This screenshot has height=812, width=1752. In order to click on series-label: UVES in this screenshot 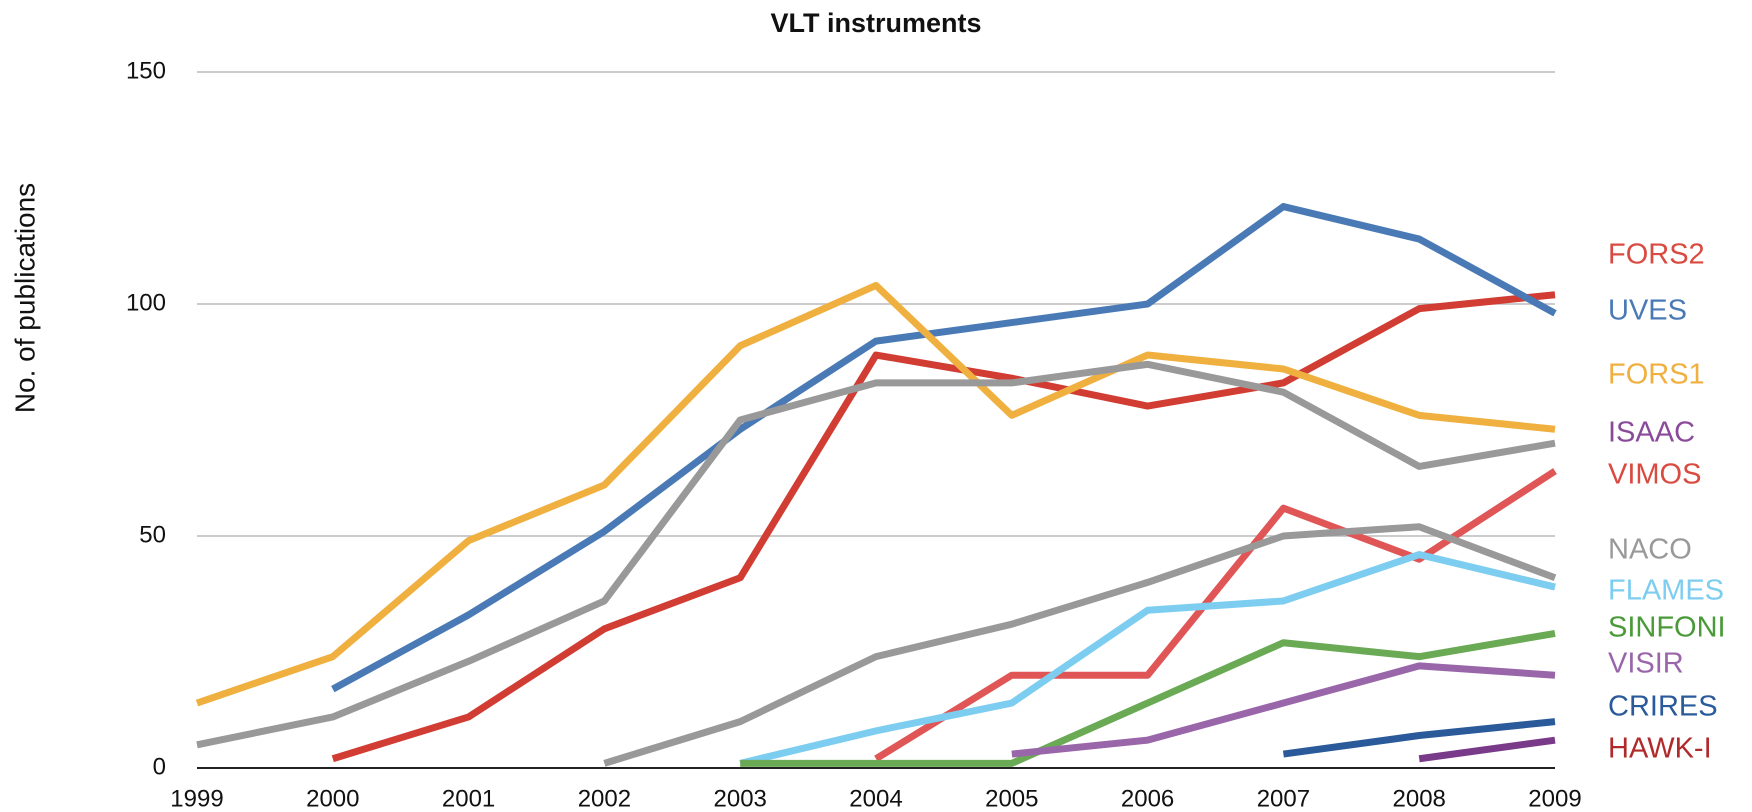, I will do `click(1647, 311)`.